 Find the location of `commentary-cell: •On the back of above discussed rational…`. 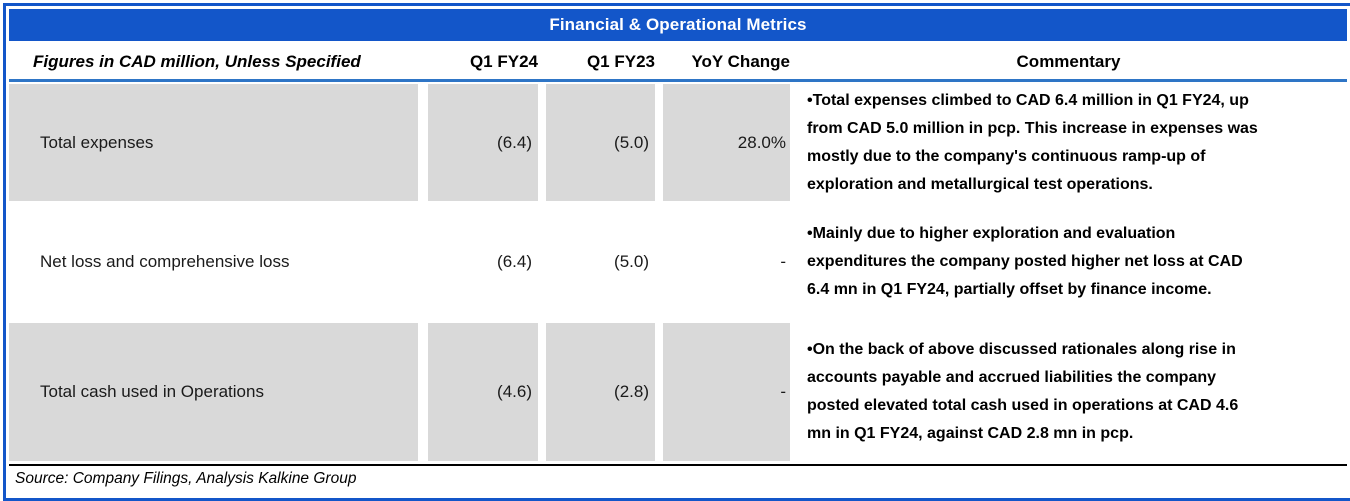

commentary-cell: •On the back of above discussed rational… is located at coordinates (1068, 392).